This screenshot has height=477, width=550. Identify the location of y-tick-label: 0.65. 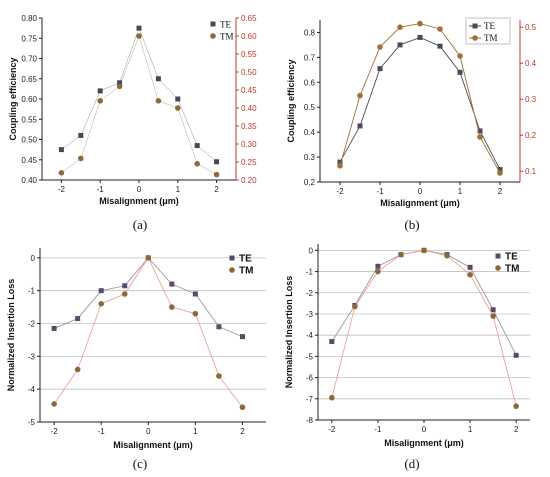
(29, 79).